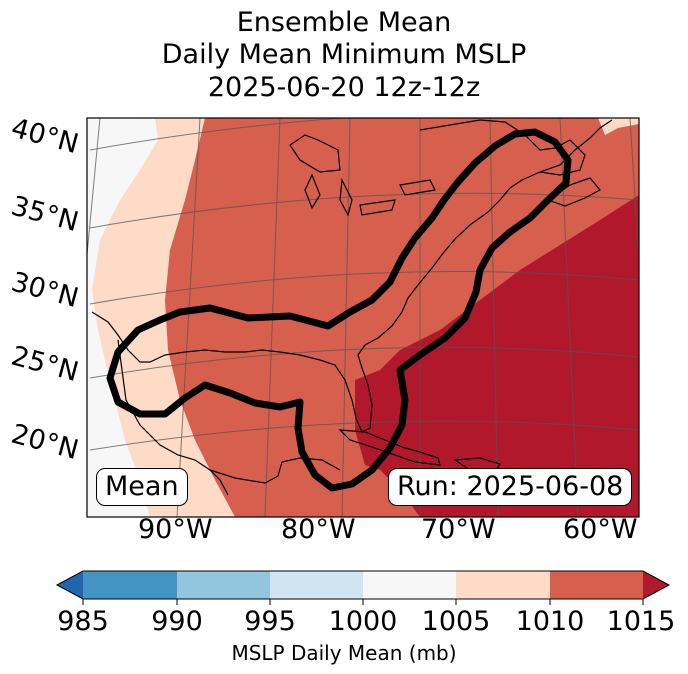 This screenshot has height=674, width=688. I want to click on meridian-70W, so click(494, 317).